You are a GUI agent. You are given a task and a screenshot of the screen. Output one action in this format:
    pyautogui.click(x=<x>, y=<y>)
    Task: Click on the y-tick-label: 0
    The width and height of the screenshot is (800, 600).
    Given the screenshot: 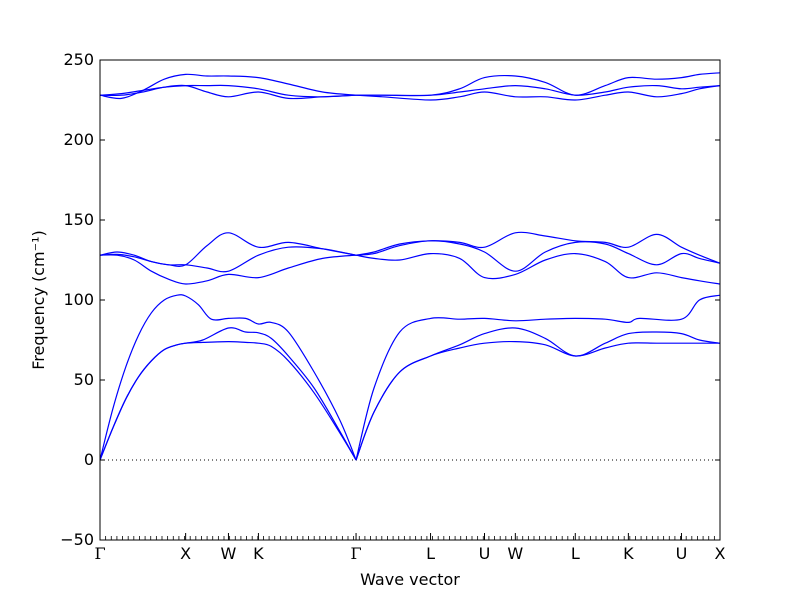 What is the action you would take?
    pyautogui.click(x=89, y=459)
    